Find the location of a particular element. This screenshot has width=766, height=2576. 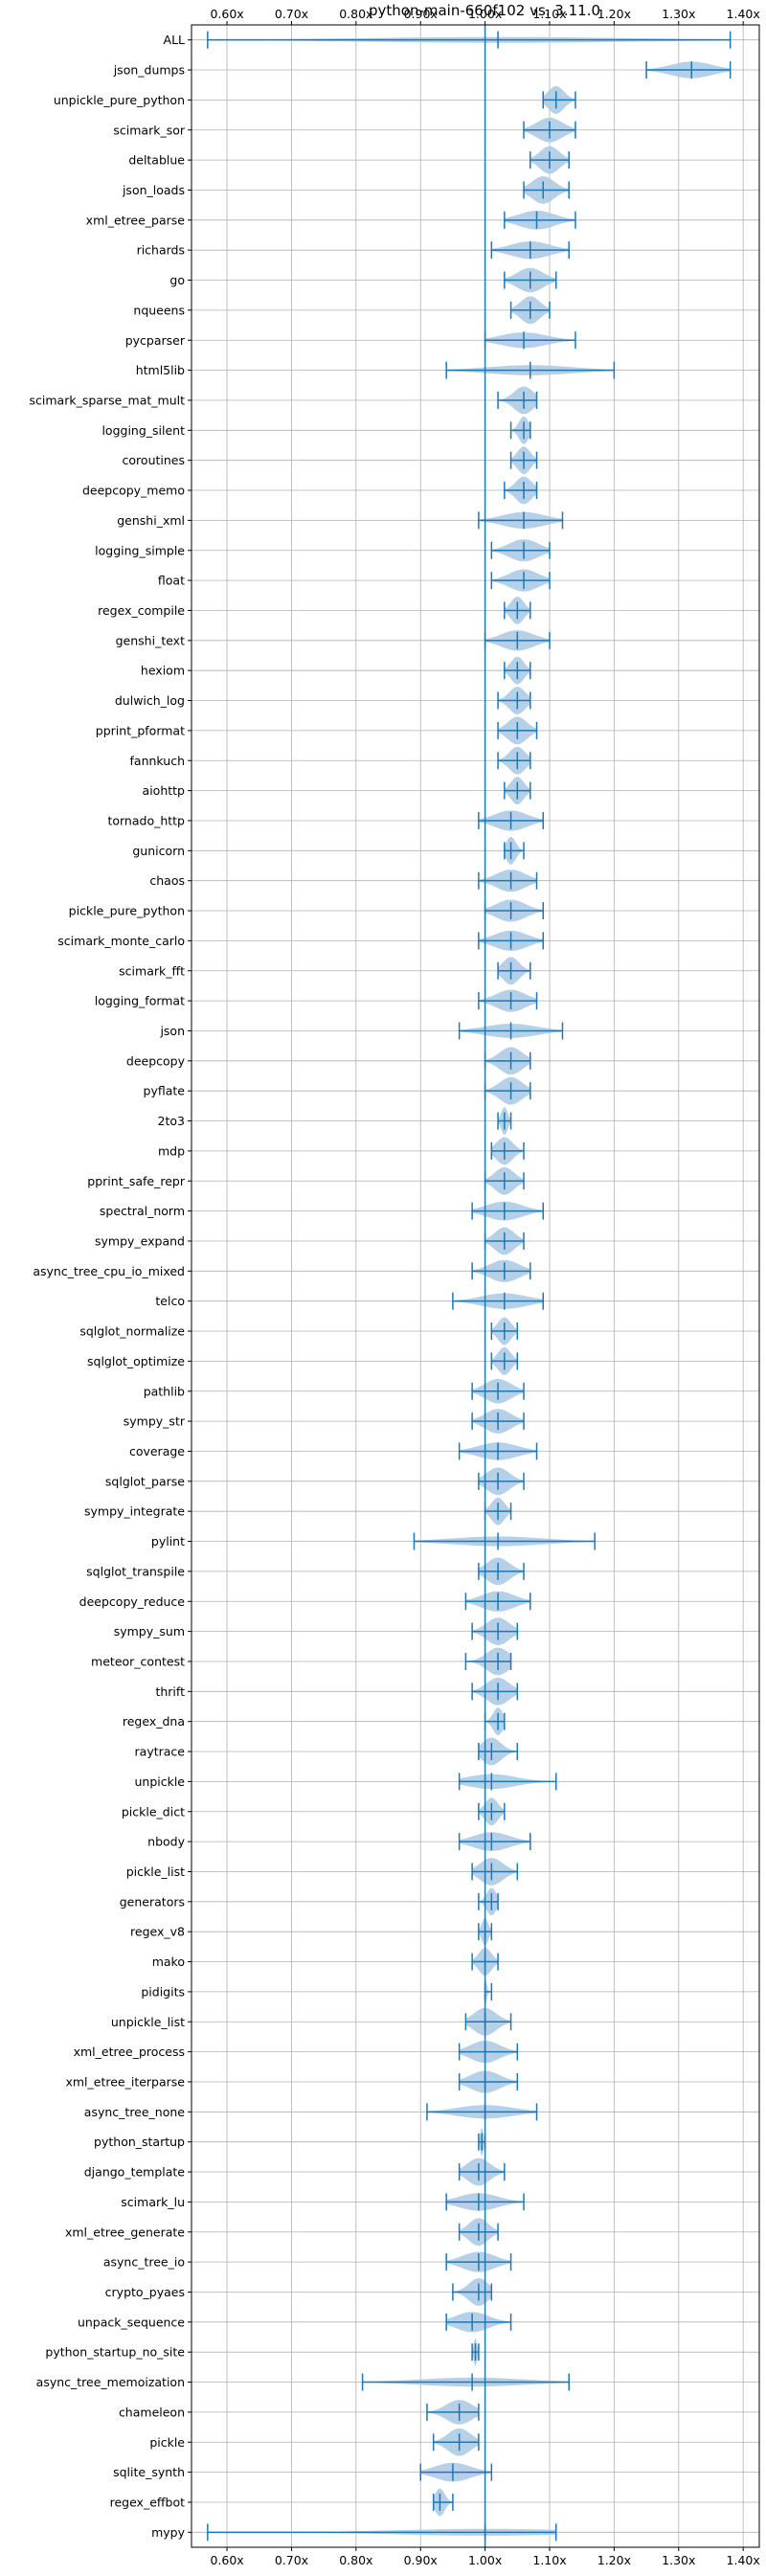

chart-title: python-main-660f102 vs. 3.11.0 is located at coordinates (485, 10).